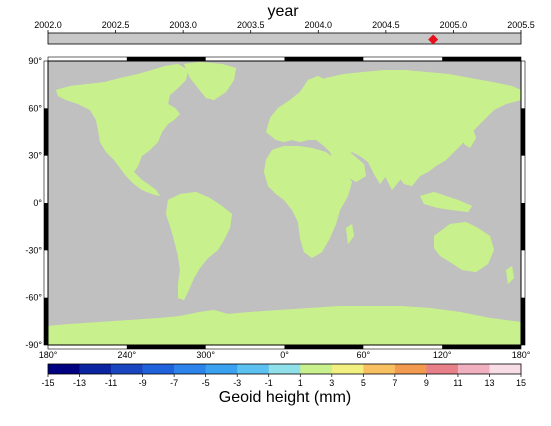  I want to click on colorbar-tick-label: 15, so click(521, 383).